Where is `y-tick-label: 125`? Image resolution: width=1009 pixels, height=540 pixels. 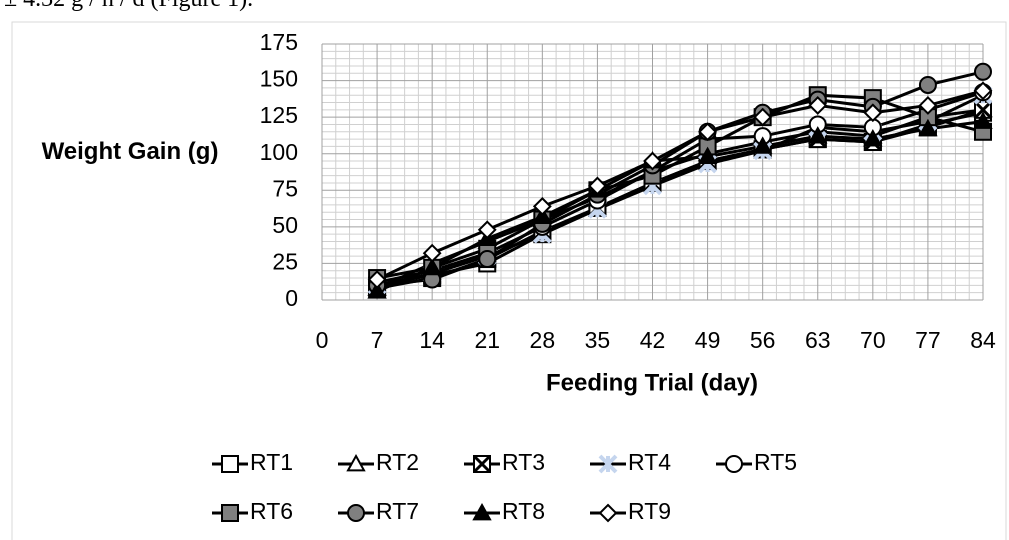
y-tick-label: 125 is located at coordinates (279, 115).